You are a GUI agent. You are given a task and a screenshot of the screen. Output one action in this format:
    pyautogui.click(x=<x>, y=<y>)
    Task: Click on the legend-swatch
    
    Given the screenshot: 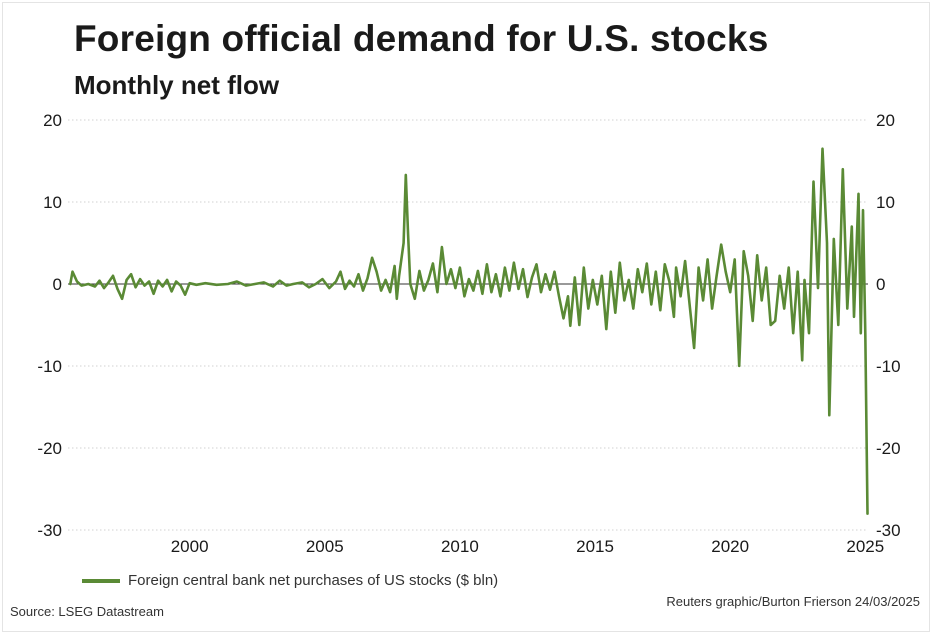 What is the action you would take?
    pyautogui.click(x=101, y=580)
    